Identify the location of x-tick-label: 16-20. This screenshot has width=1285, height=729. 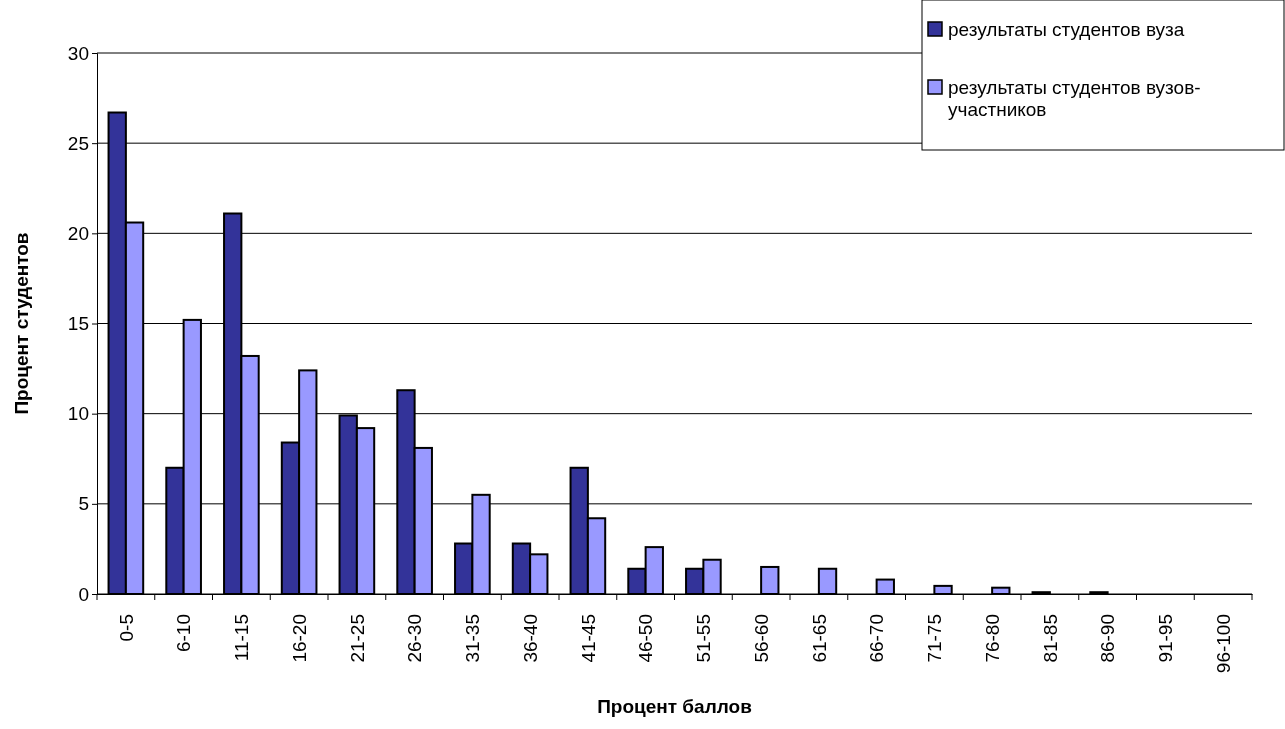
(299, 638).